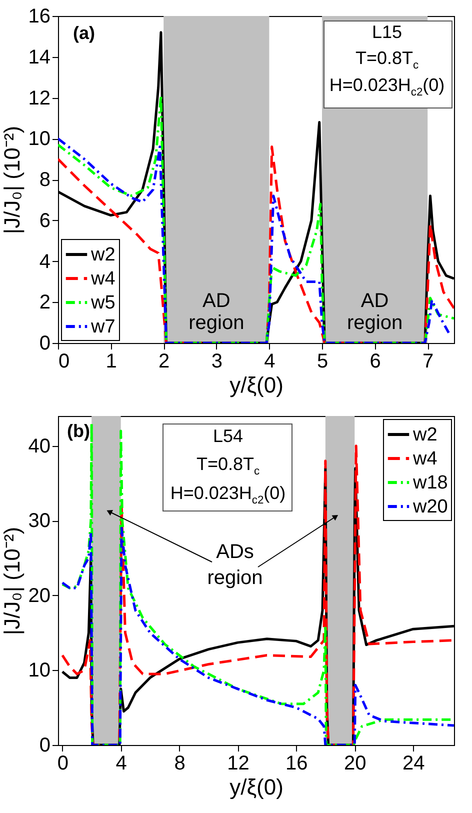 This screenshot has width=472, height=813. Describe the element at coordinates (44, 180) in the screenshot. I see `y-tick-label: 8` at that location.